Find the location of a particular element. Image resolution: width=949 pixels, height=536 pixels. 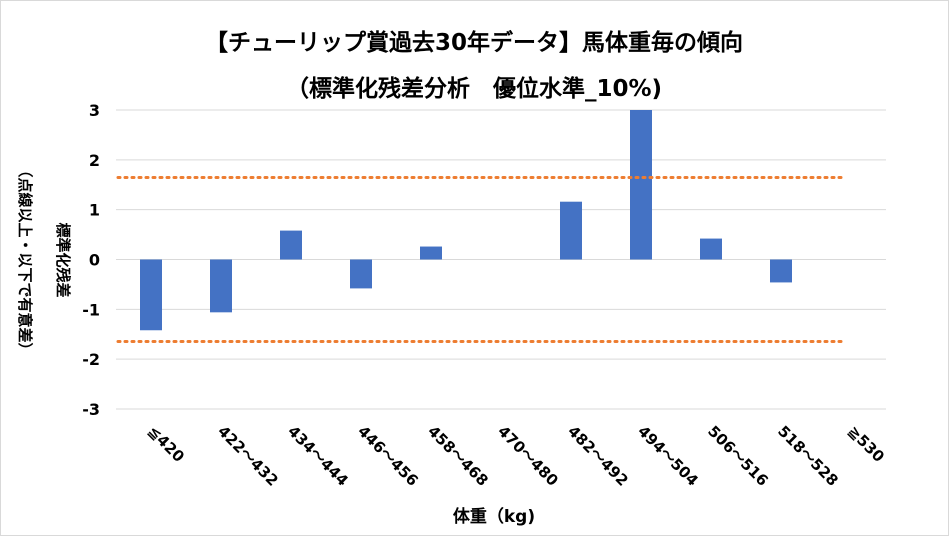

y-tick-label: 0 is located at coordinates (94, 260).